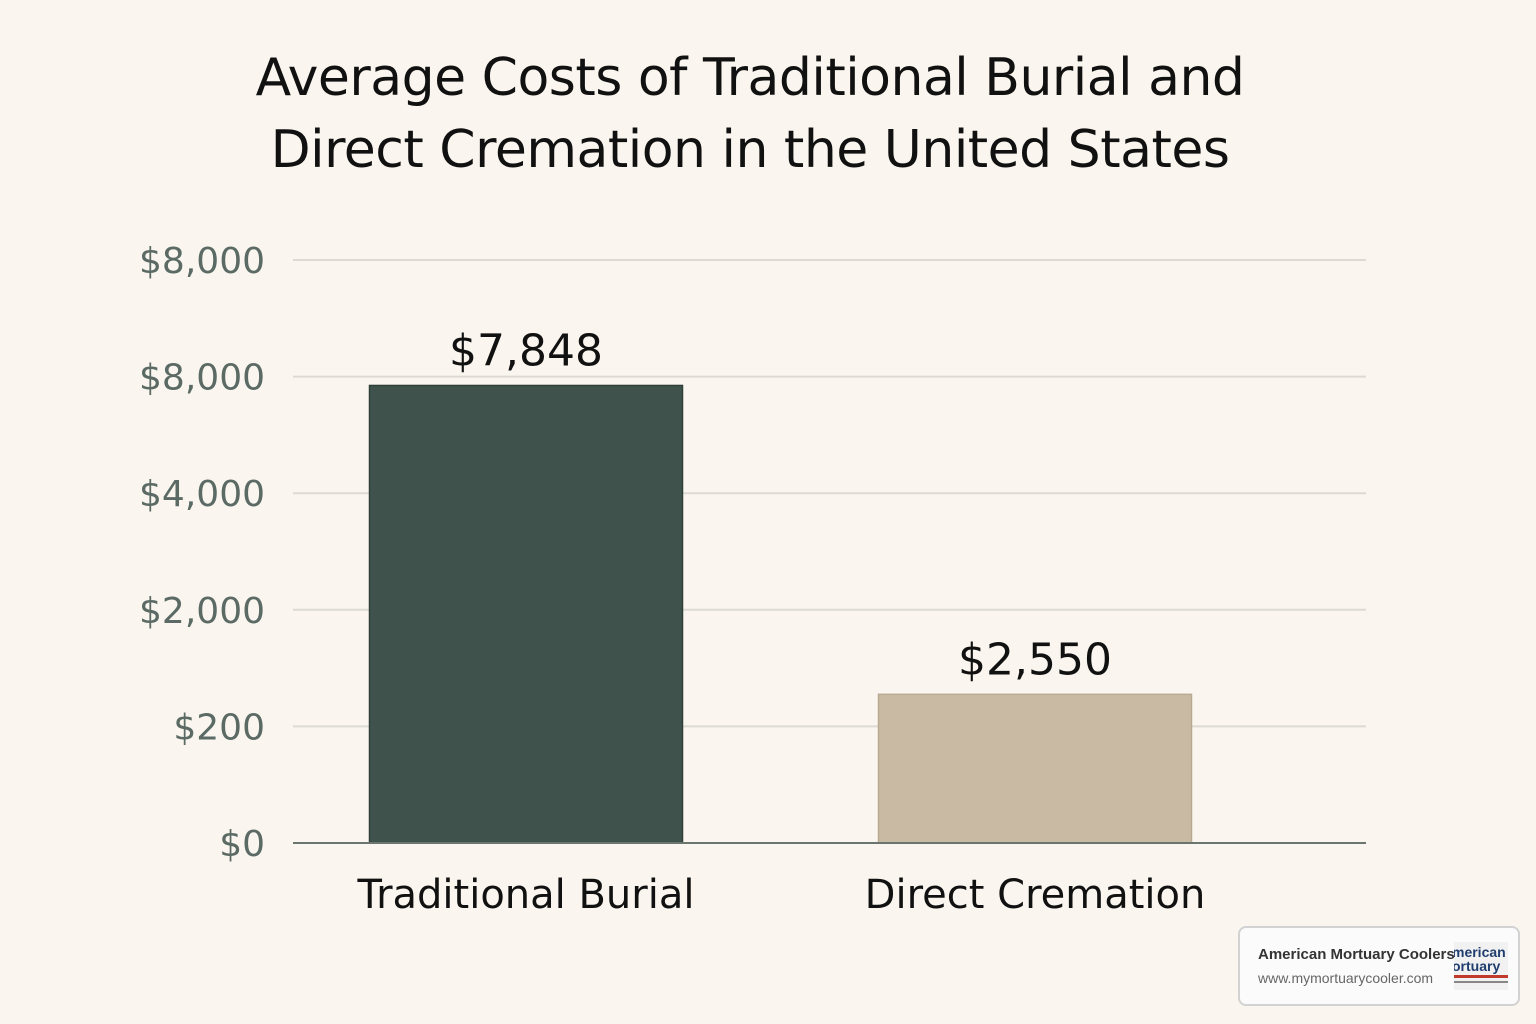 This screenshot has width=1536, height=1024. Describe the element at coordinates (1356, 954) in the screenshot. I see `watermark-company-name: American Mortuary Coolers` at that location.